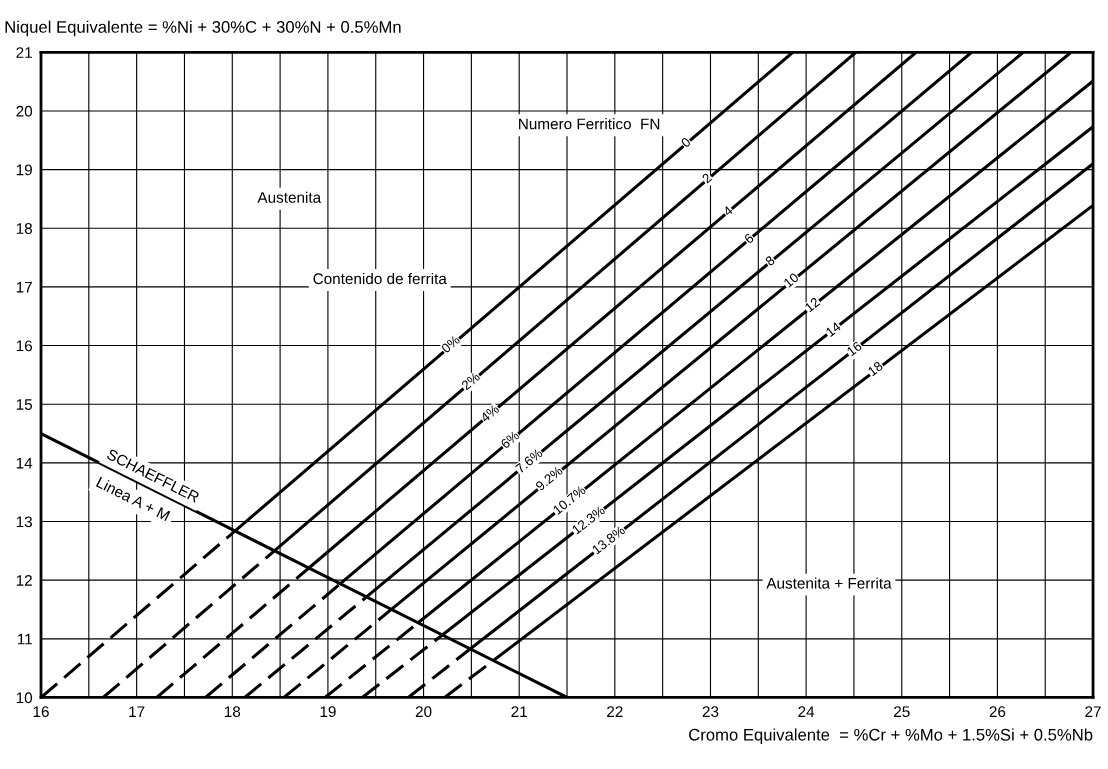 Image resolution: width=1108 pixels, height=769 pixels. Describe the element at coordinates (829, 583) in the screenshot. I see `annotation: Austenita + Ferrita` at that location.